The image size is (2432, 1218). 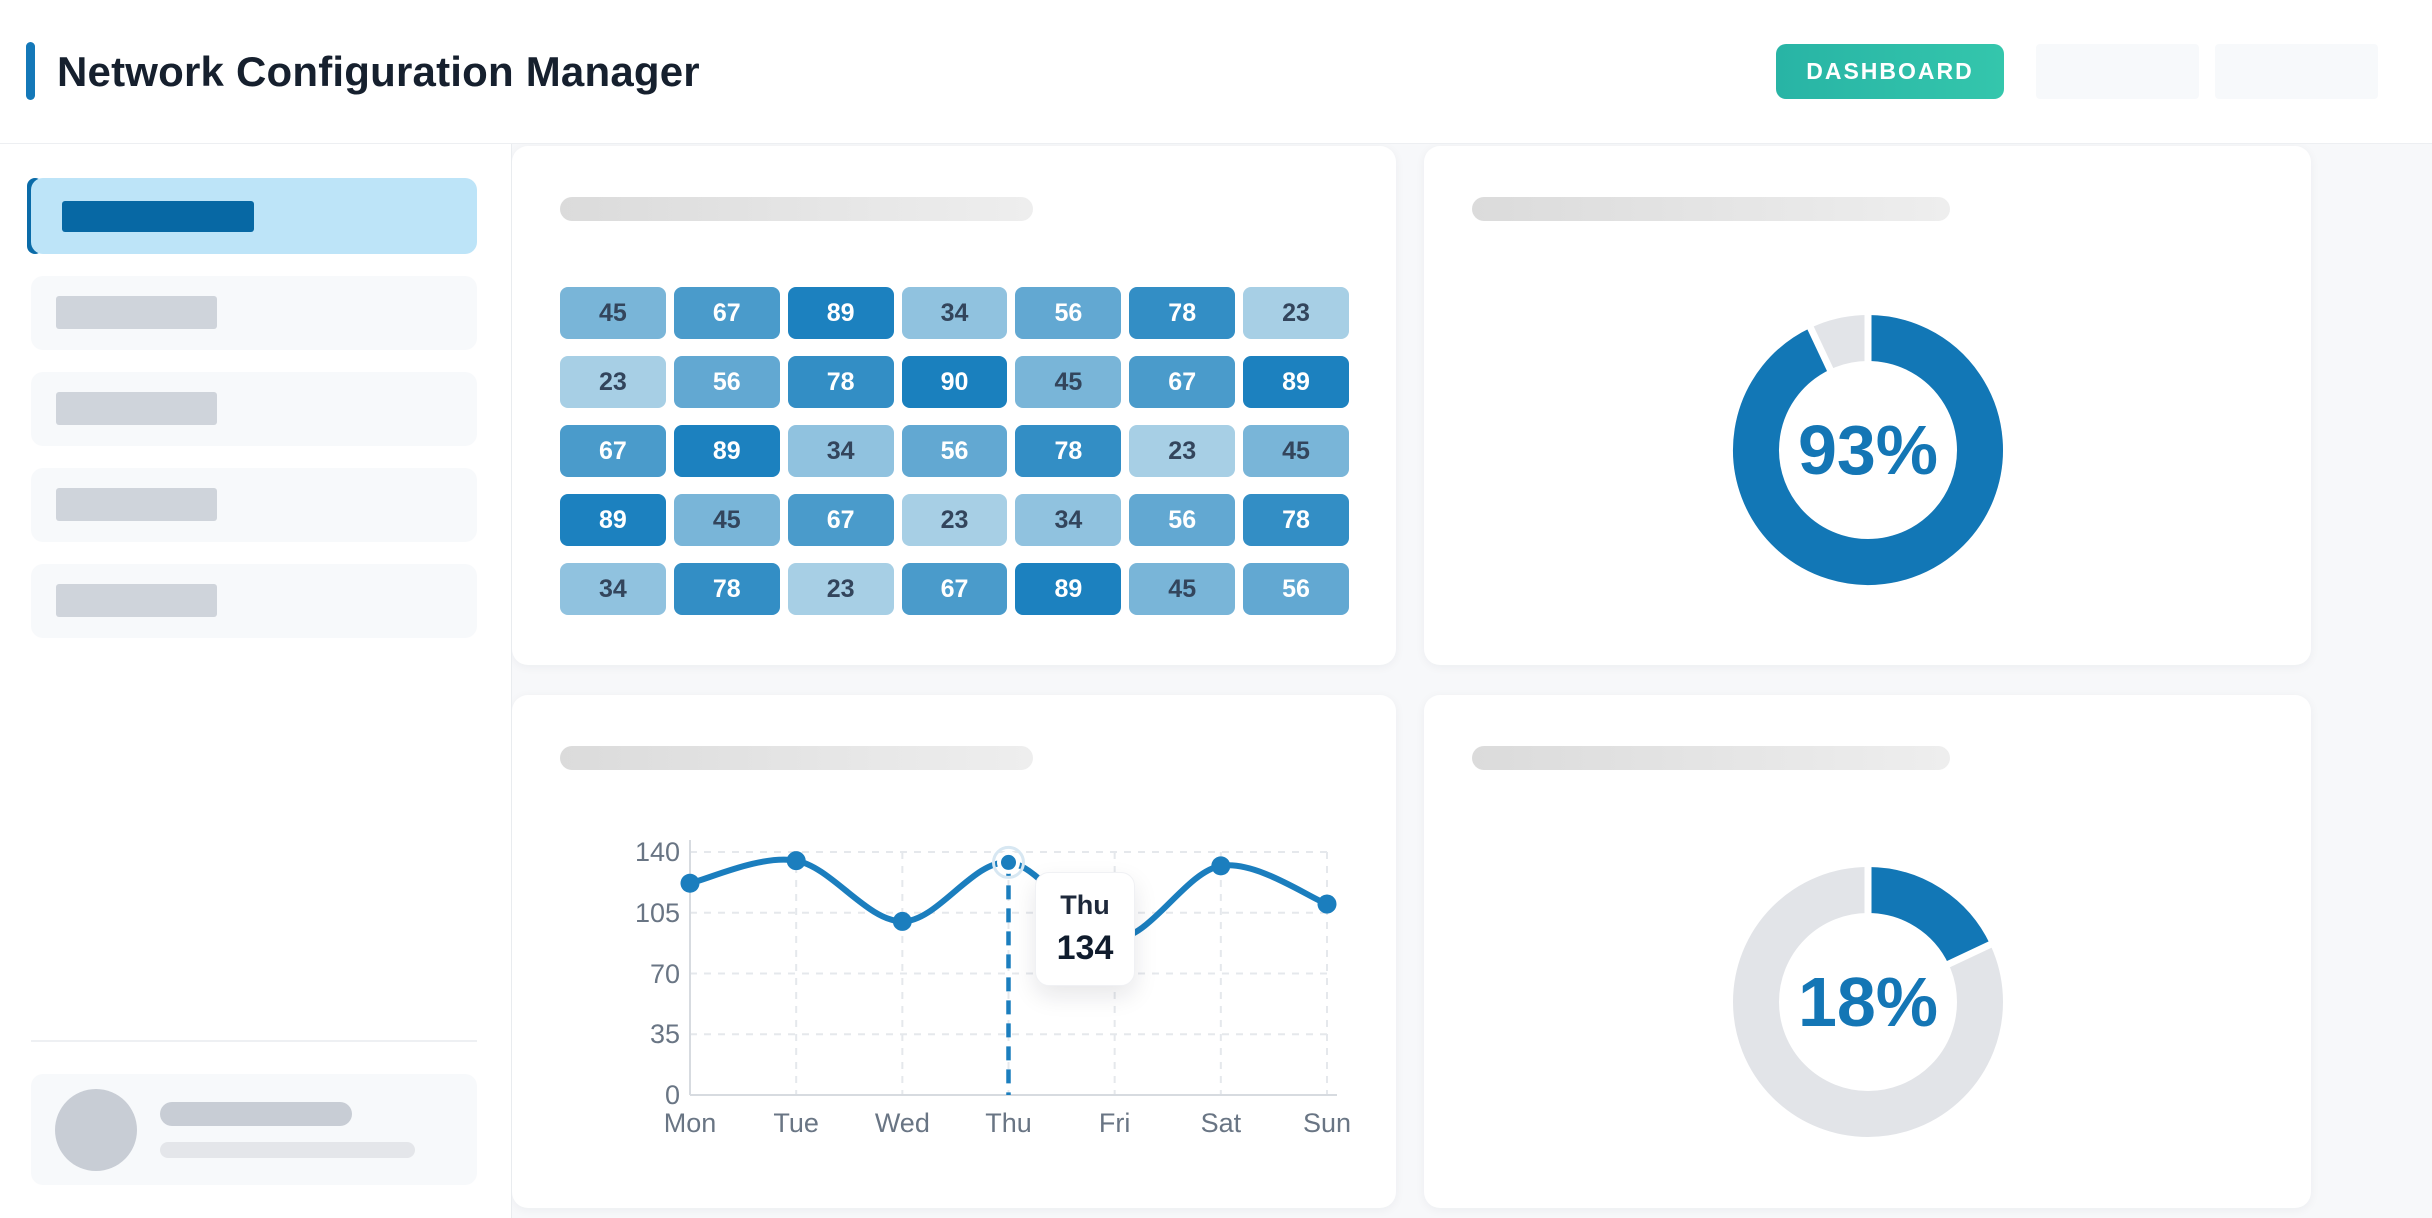 I want to click on chart-tooltip: Thu 134, so click(x=1085, y=929).